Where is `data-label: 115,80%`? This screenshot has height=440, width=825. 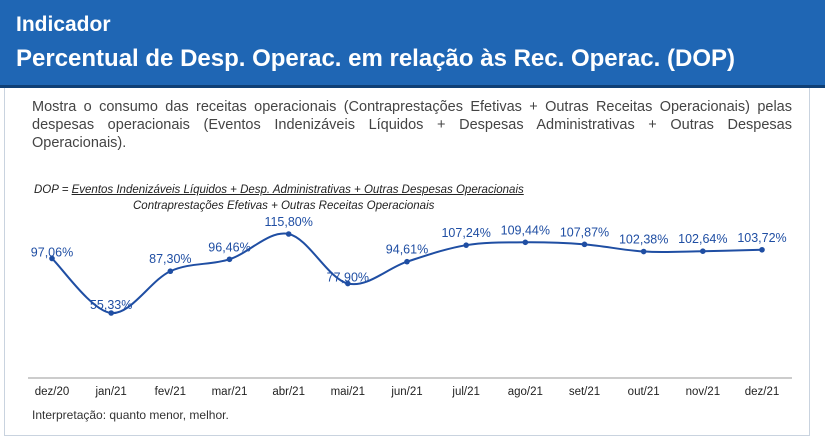 data-label: 115,80% is located at coordinates (288, 222).